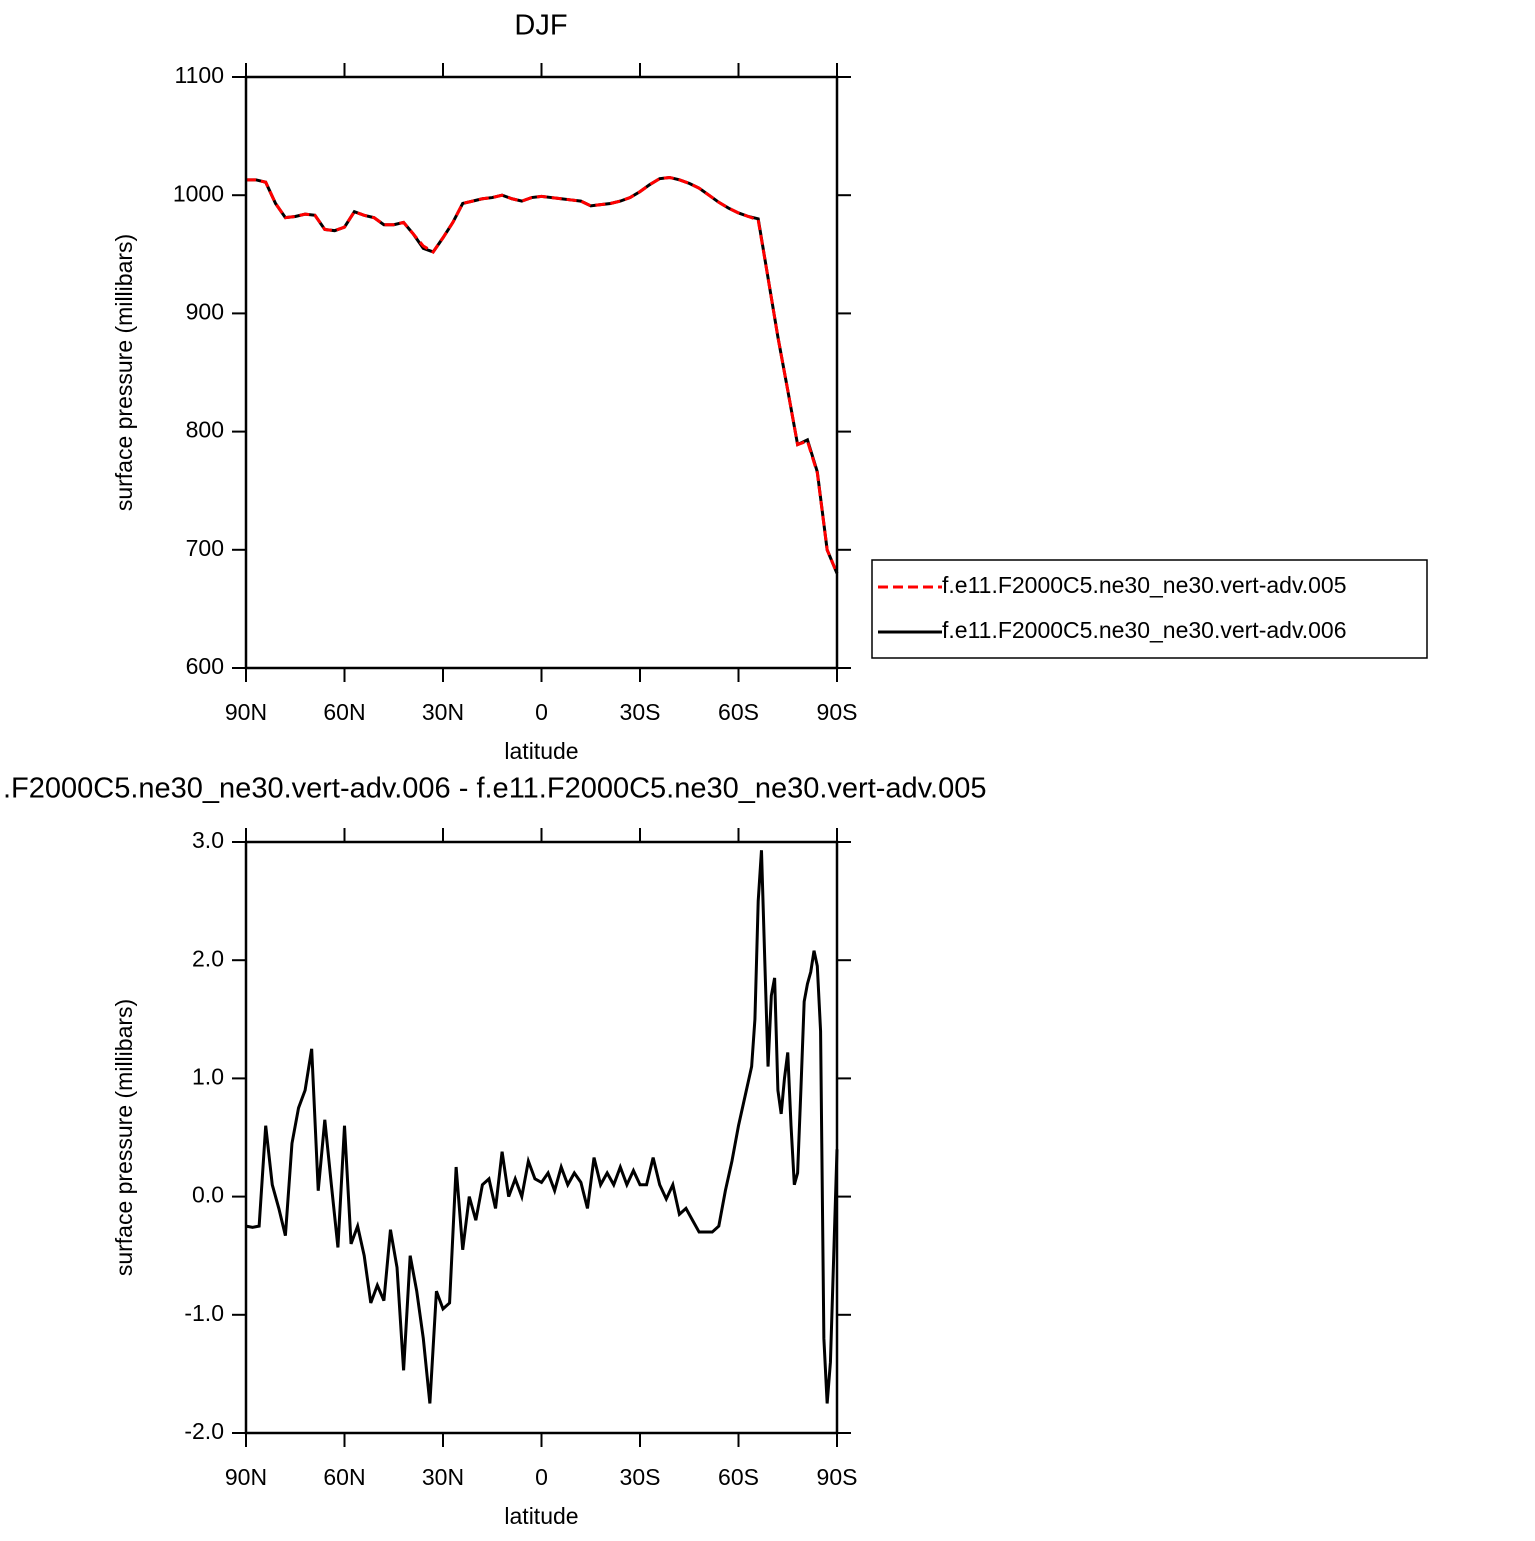 The height and width of the screenshot is (1541, 1535). What do you see at coordinates (205, 548) in the screenshot?
I see `y-tick-label: 700` at bounding box center [205, 548].